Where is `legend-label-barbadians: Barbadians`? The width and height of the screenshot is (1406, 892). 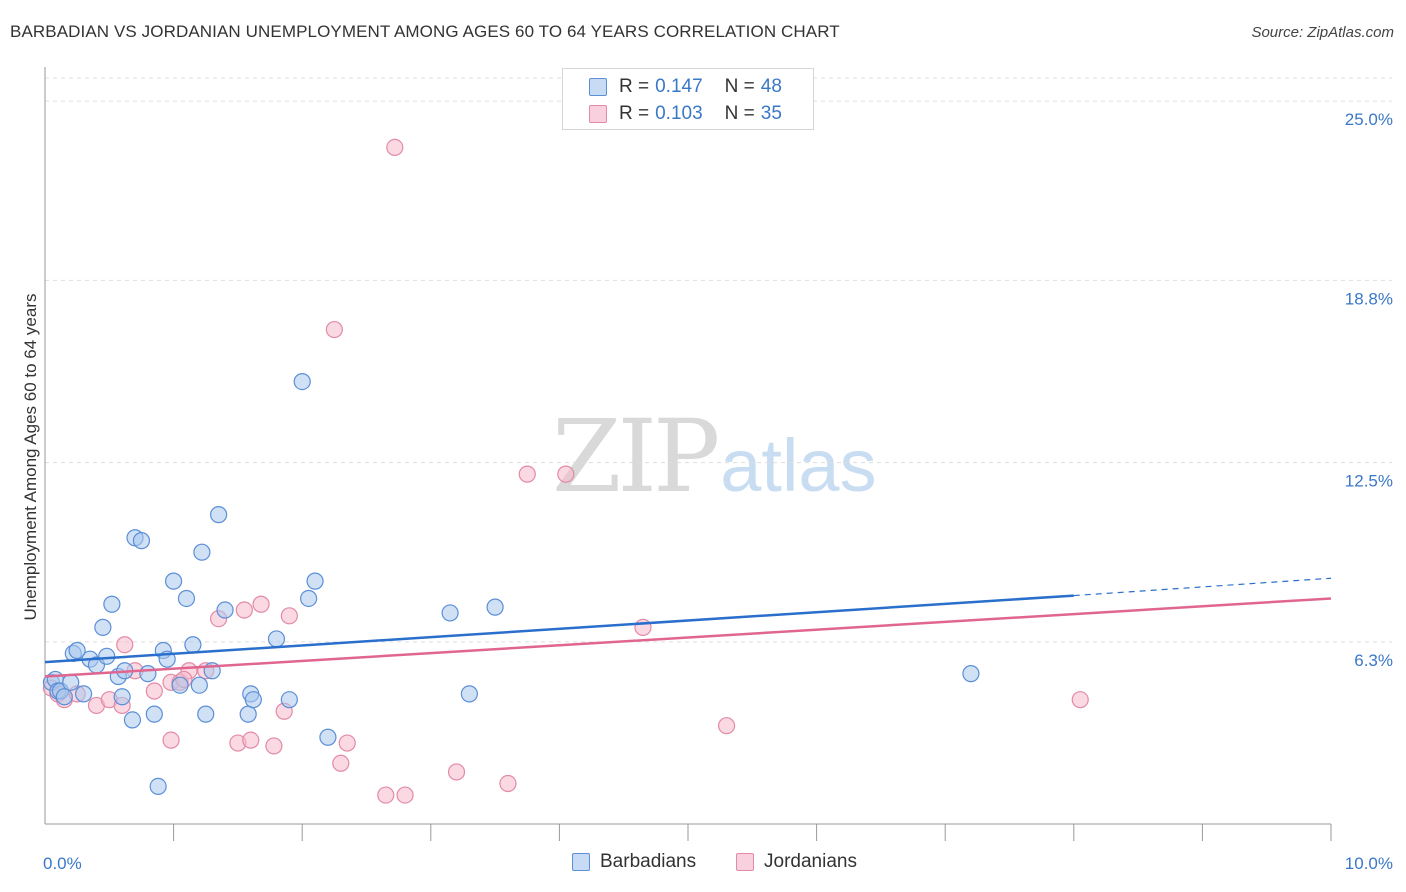
legend-label-barbadians: Barbadians is located at coordinates (648, 861).